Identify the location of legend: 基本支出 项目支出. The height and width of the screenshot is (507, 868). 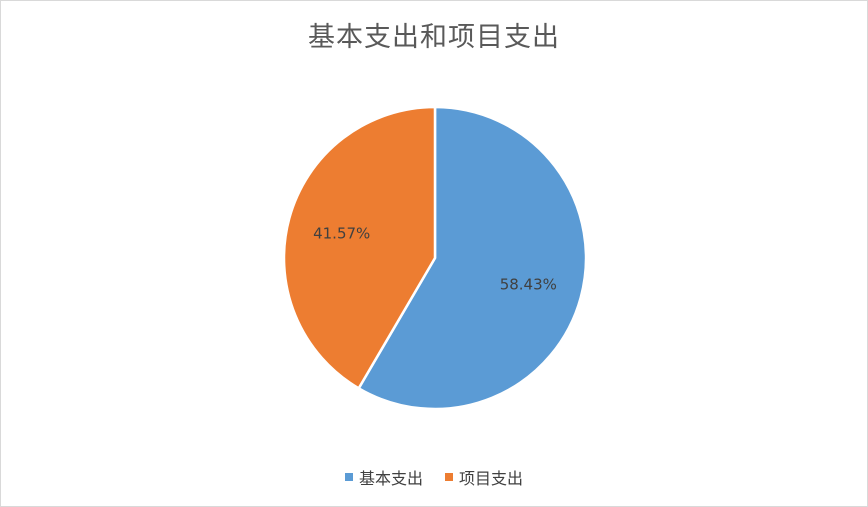
(434, 477).